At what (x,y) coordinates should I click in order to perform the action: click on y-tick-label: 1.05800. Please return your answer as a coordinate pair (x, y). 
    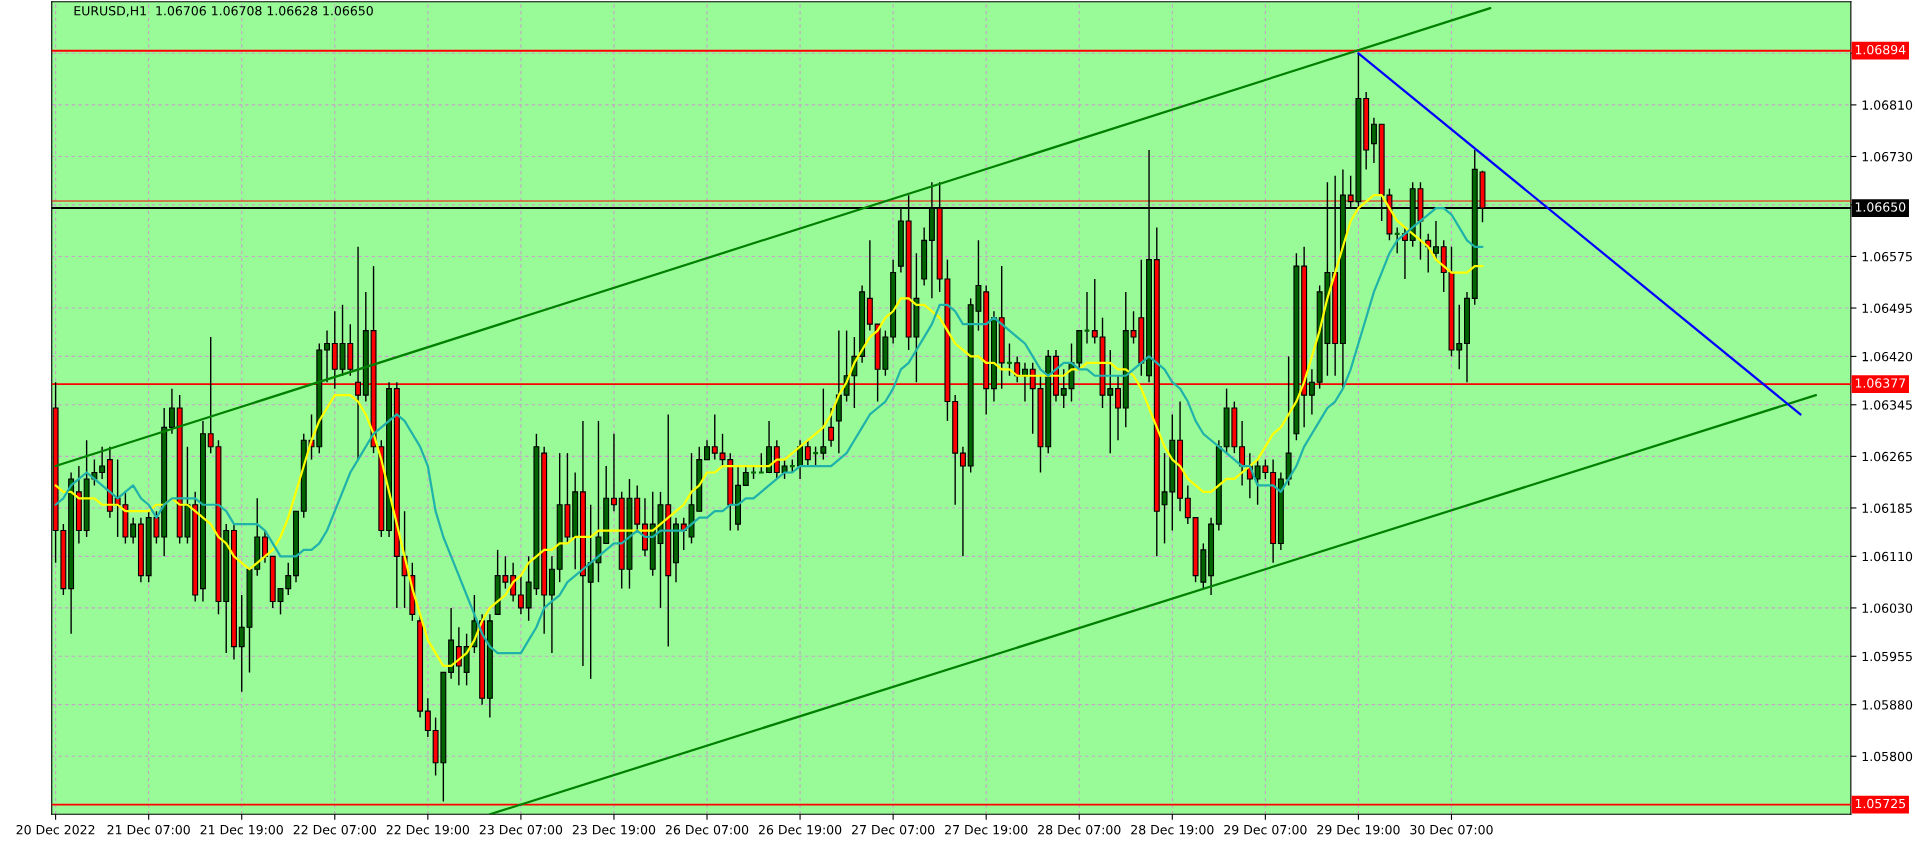
    Looking at the image, I should click on (1887, 756).